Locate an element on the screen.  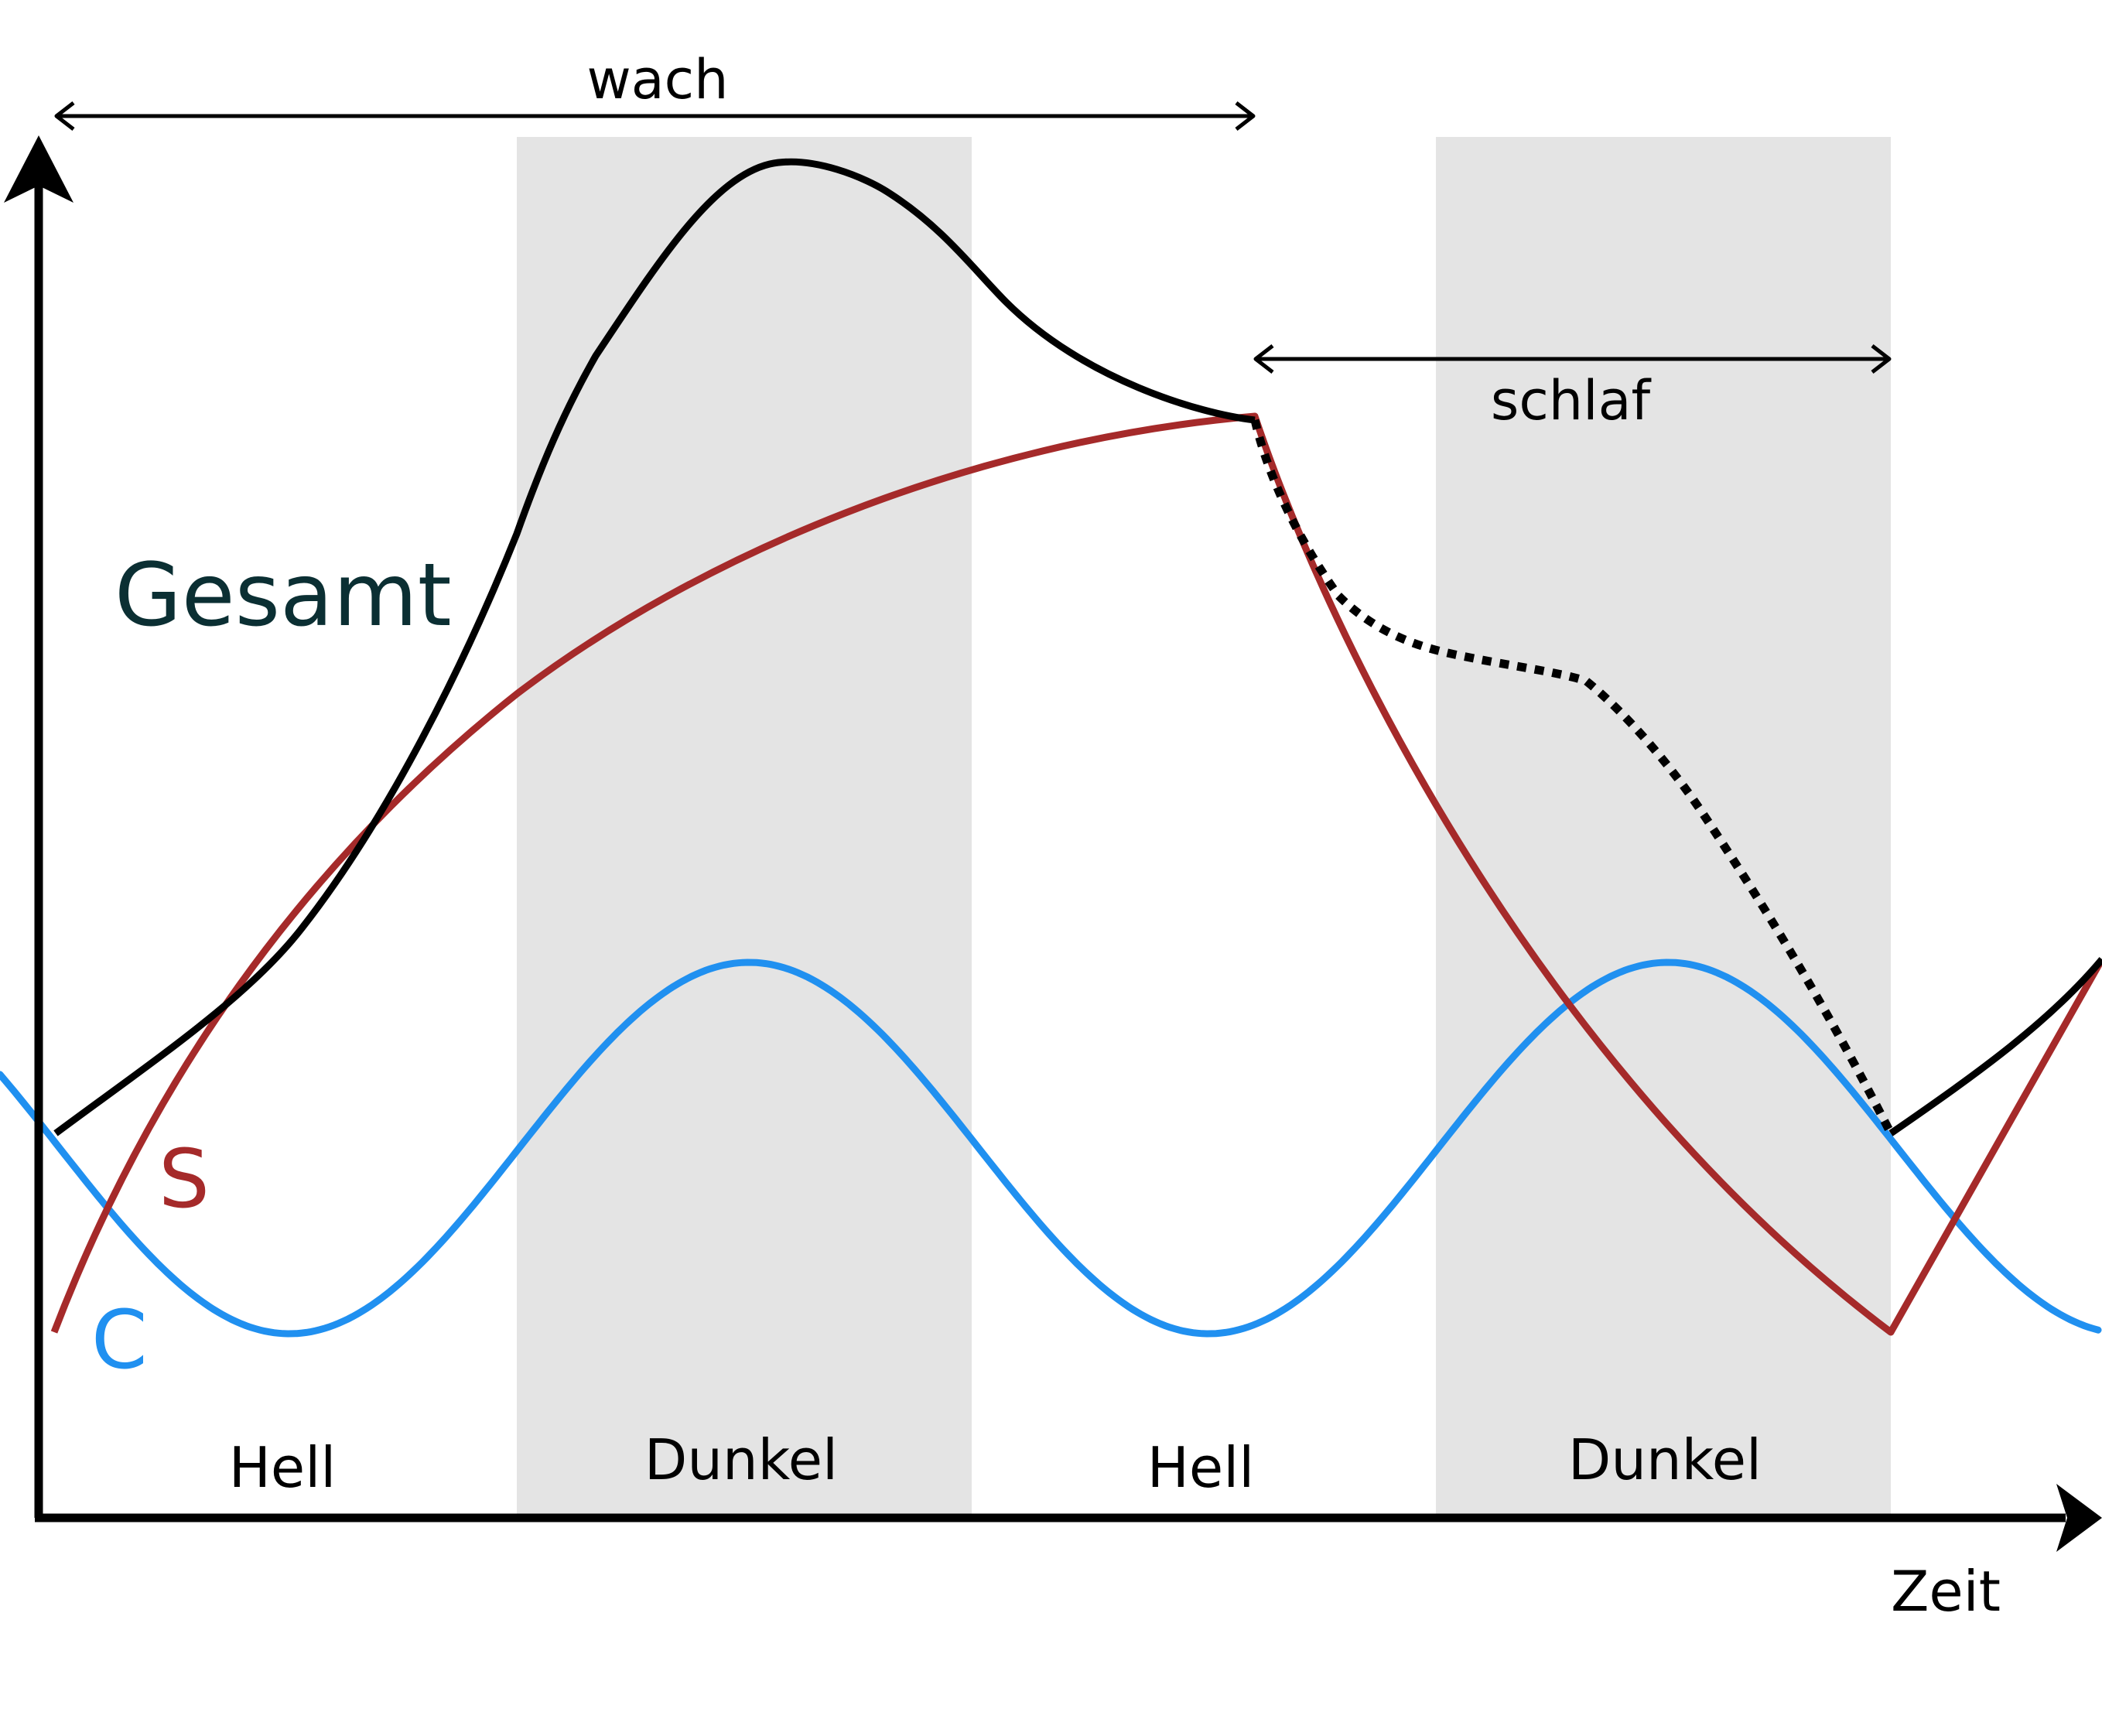
x-axis-arrowhead is located at coordinates (2079, 1518).